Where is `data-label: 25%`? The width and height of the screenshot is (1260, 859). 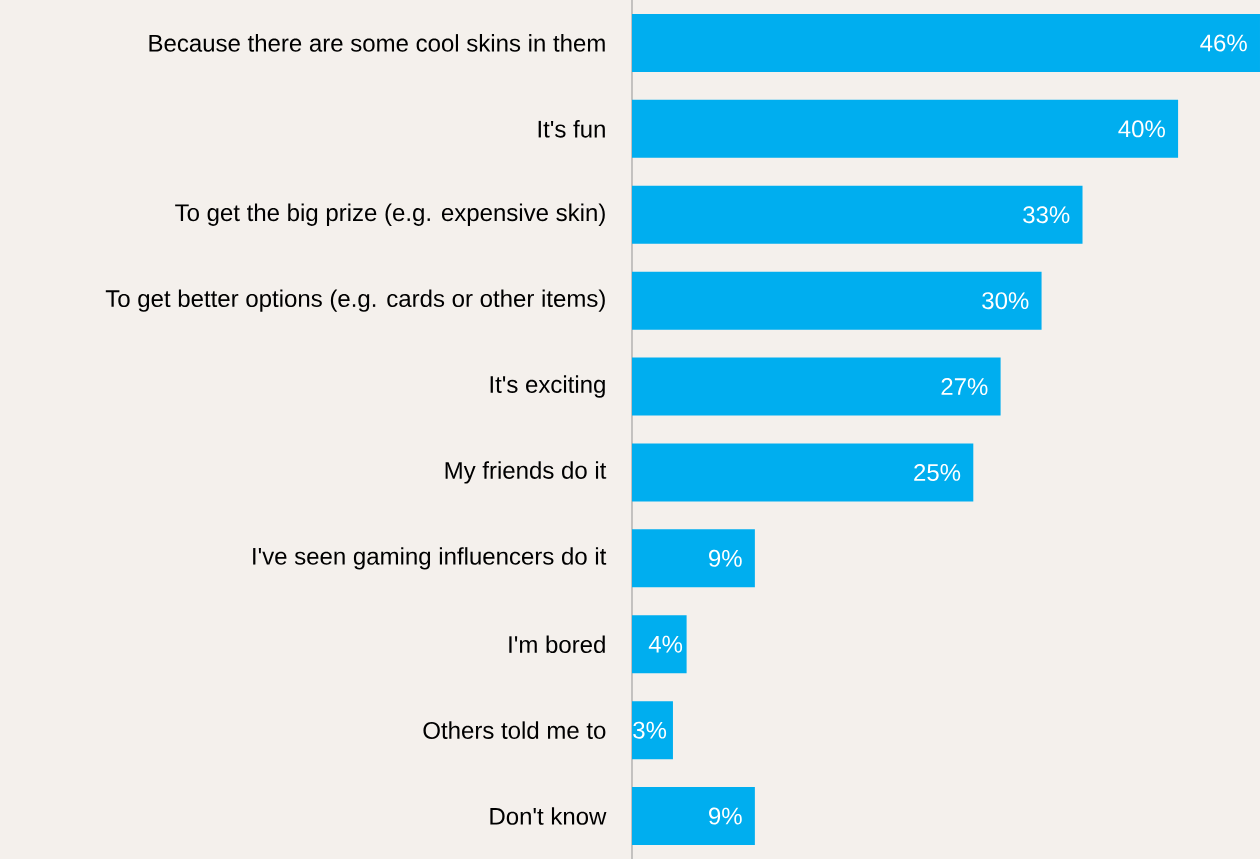
data-label: 25% is located at coordinates (937, 472).